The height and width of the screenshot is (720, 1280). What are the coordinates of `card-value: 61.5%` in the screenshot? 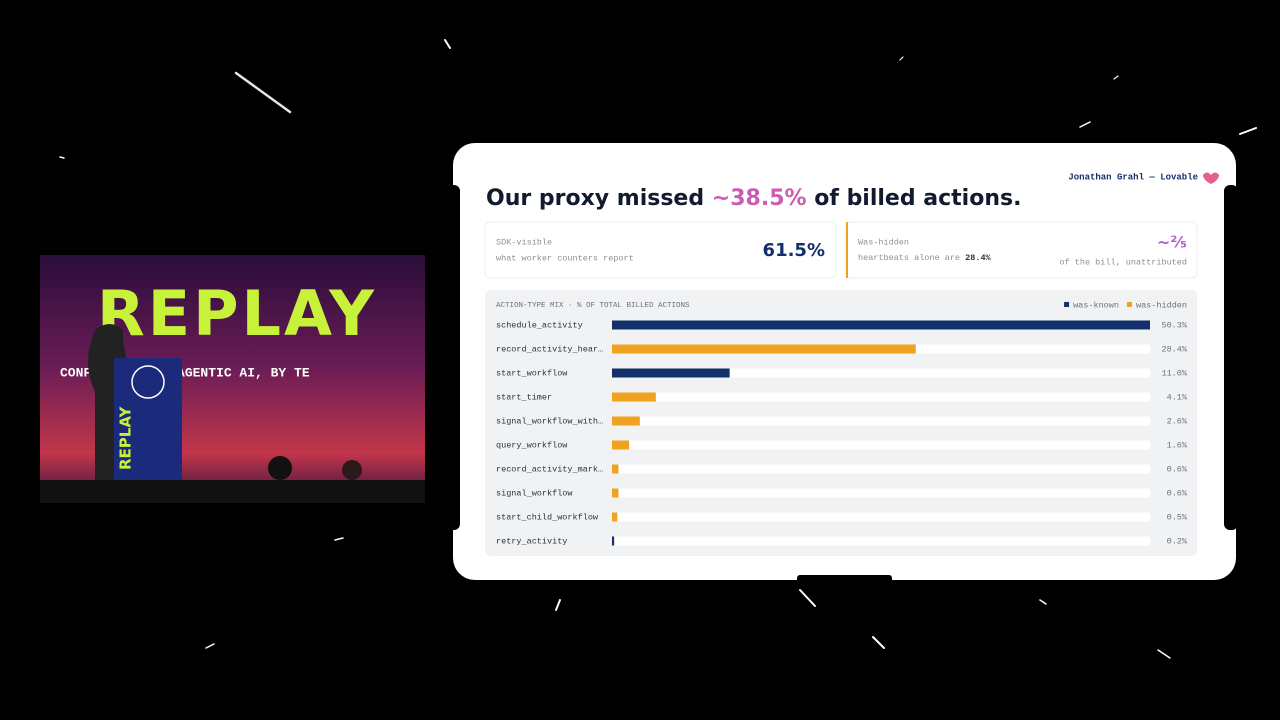 It's located at (794, 250).